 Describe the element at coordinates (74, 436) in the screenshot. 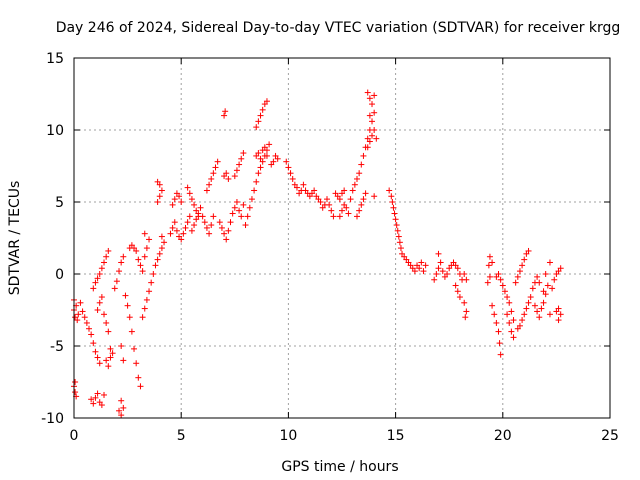

I see `x-tick-label: 0` at that location.